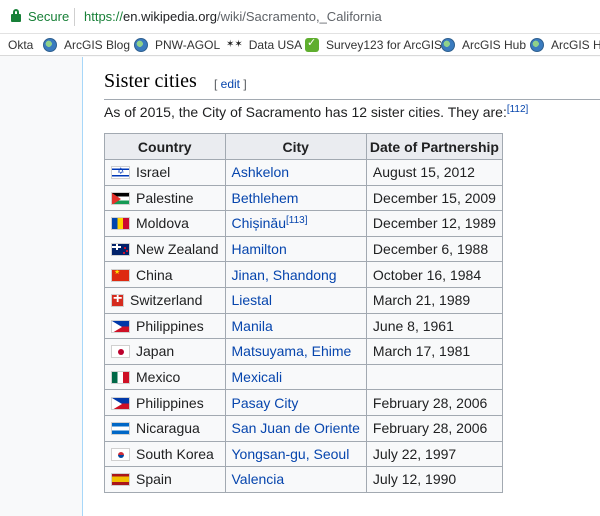  I want to click on nicaragua-flag-icon, so click(120, 429).